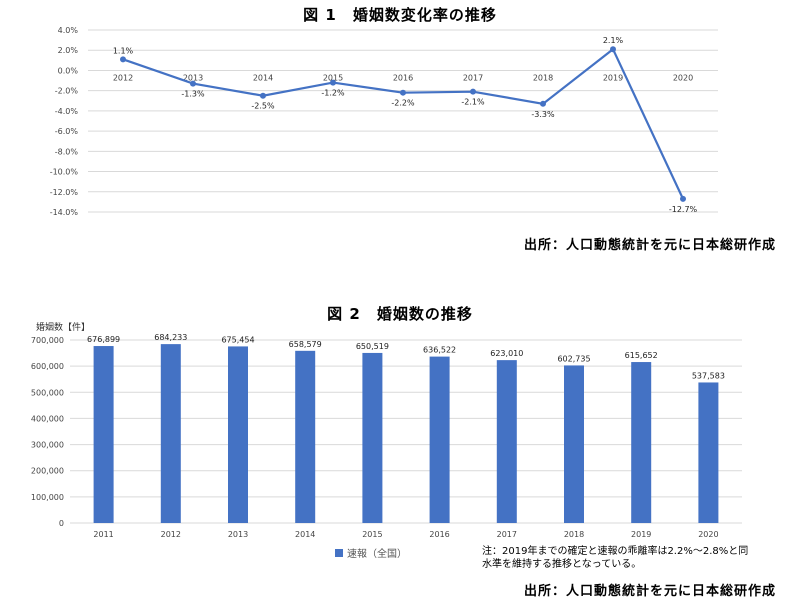 The image size is (800, 600). What do you see at coordinates (67, 91) in the screenshot?
I see `y-tick-label: -2.0%` at bounding box center [67, 91].